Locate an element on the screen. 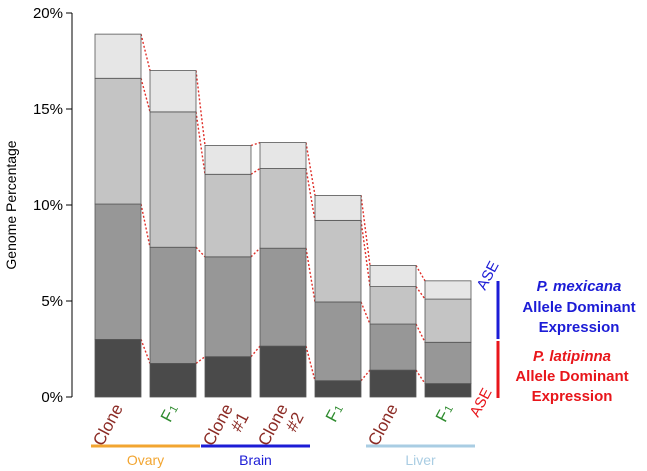  category-label-6: Clone is located at coordinates (383, 425).